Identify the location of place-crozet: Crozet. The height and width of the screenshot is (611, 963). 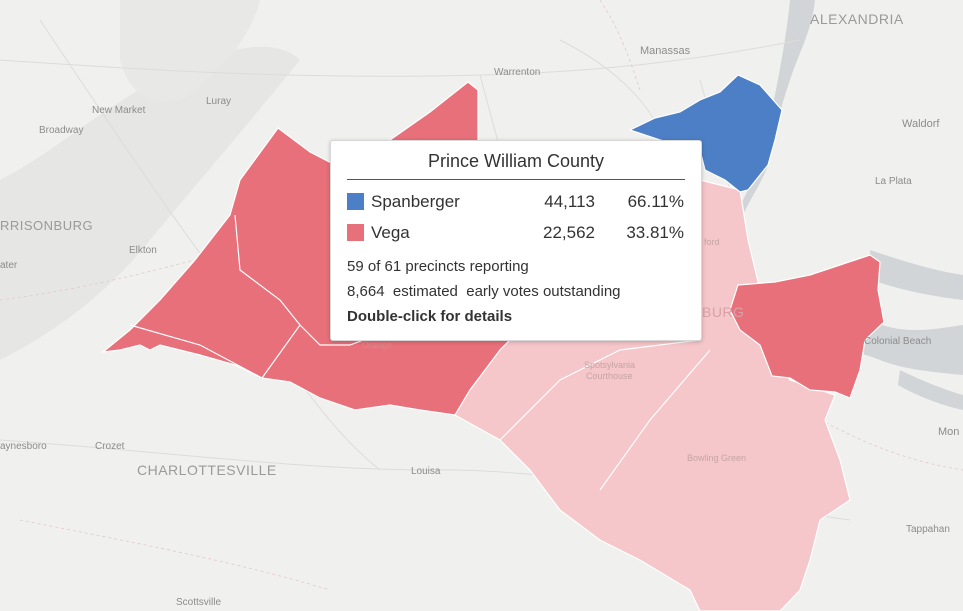
(110, 446).